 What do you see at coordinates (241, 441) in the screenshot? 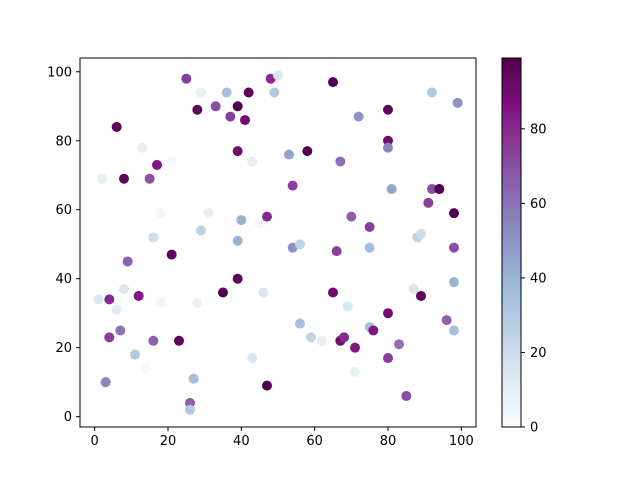
I see `x-tick-label: 40` at bounding box center [241, 441].